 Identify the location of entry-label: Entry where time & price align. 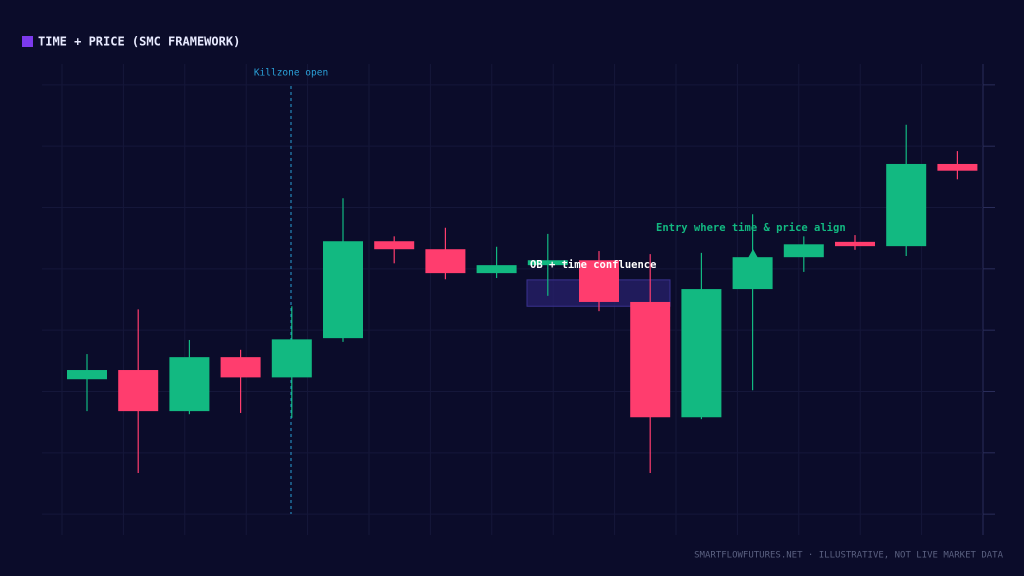
(751, 228).